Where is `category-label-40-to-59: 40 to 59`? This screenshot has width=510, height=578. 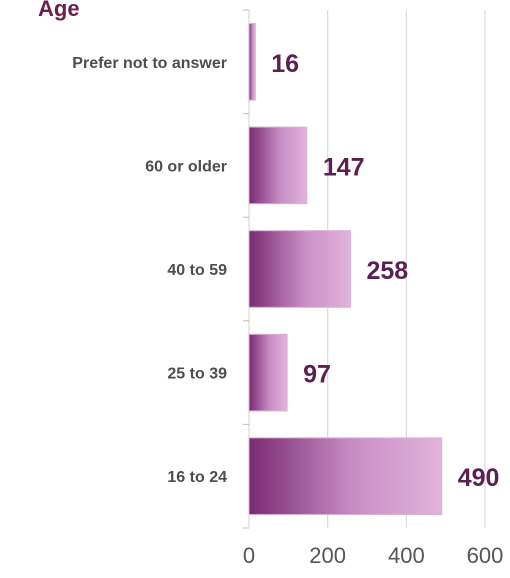
category-label-40-to-59: 40 to 59 is located at coordinates (197, 270).